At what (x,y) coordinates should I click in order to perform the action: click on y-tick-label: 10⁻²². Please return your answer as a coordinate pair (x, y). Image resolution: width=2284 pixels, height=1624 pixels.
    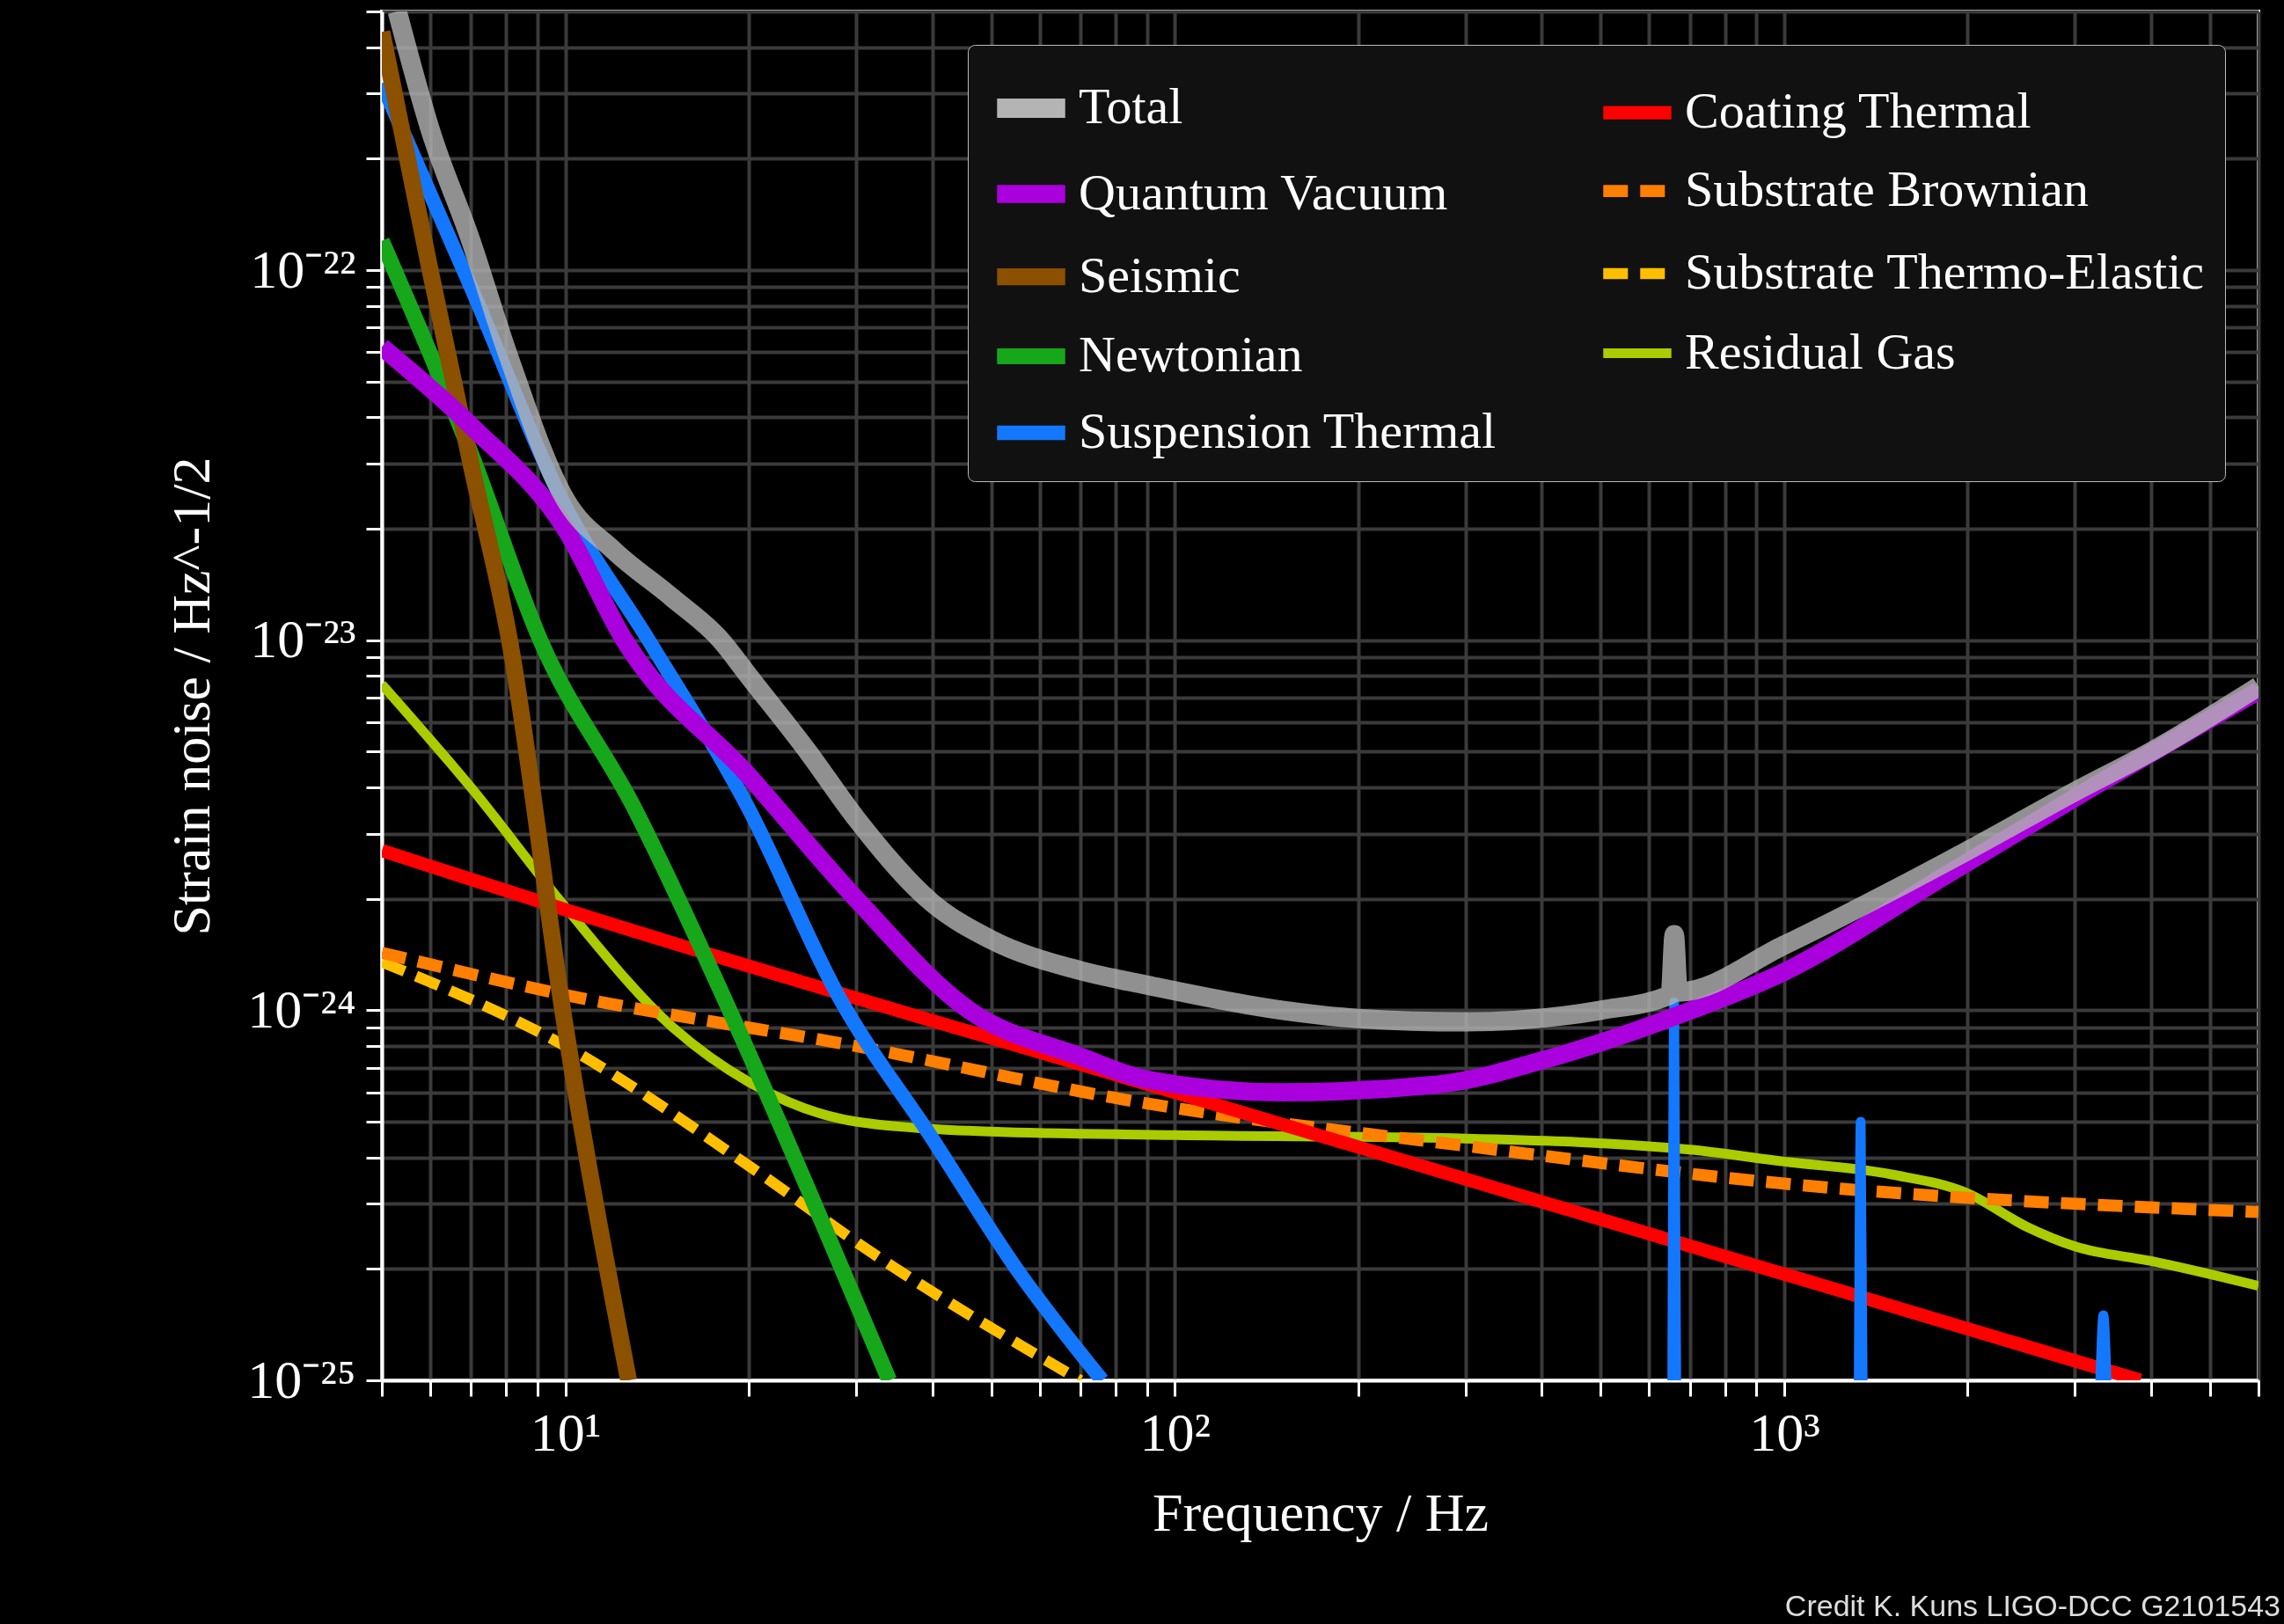
    Looking at the image, I should click on (303, 268).